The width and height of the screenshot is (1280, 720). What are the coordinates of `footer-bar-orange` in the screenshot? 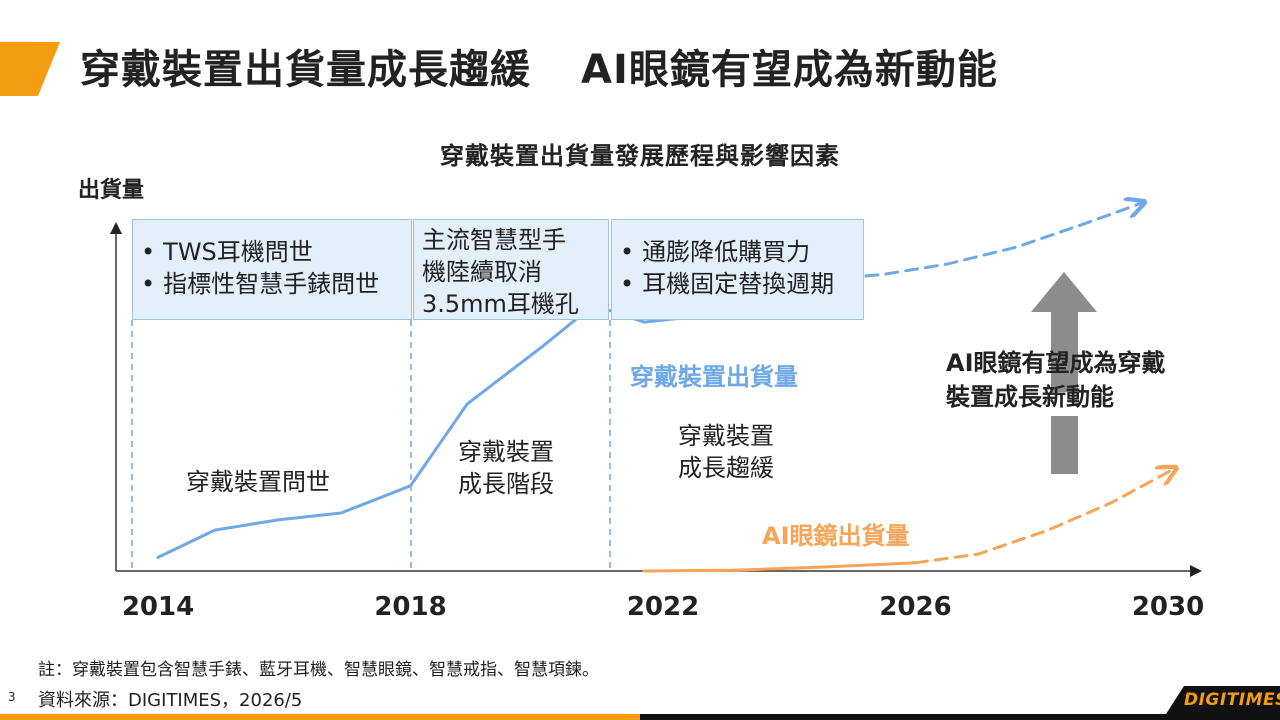 It's located at (320, 717).